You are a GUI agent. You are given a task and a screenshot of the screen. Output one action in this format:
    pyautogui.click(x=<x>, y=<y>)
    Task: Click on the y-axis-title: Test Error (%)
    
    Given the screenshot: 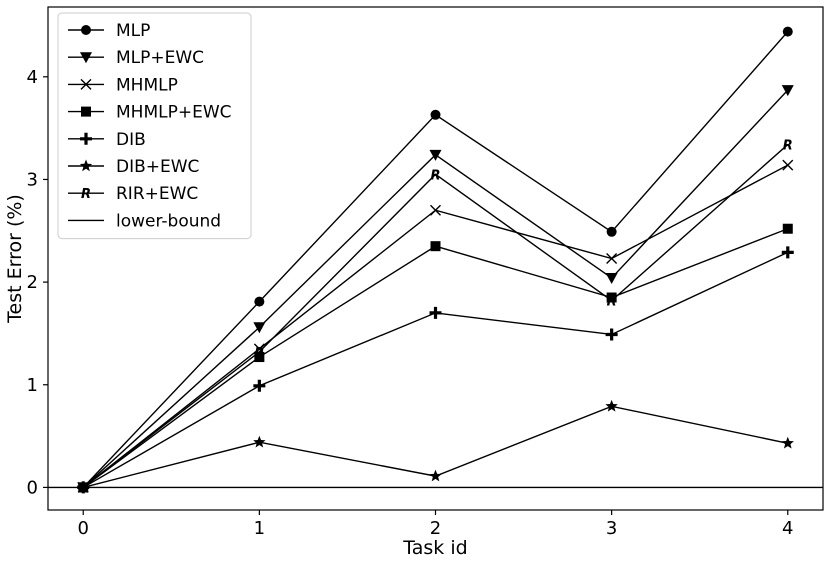 What is the action you would take?
    pyautogui.click(x=15, y=259)
    